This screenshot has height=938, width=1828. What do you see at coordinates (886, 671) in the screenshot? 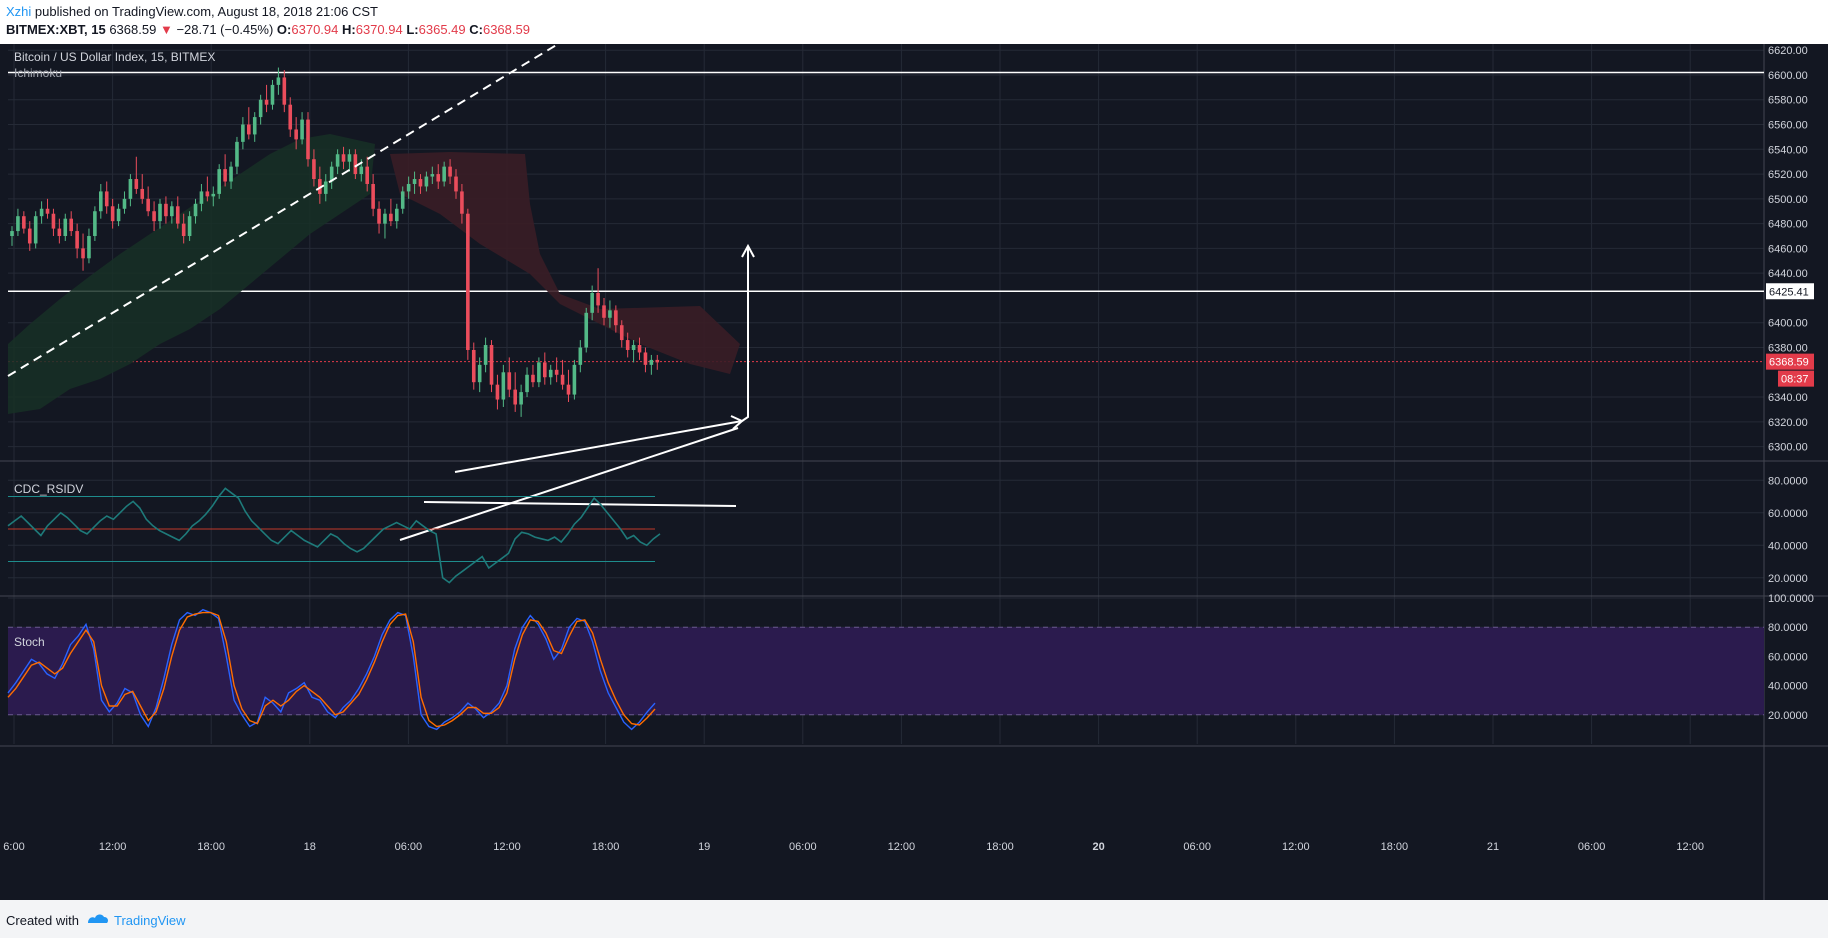
I see `stoch-band` at bounding box center [886, 671].